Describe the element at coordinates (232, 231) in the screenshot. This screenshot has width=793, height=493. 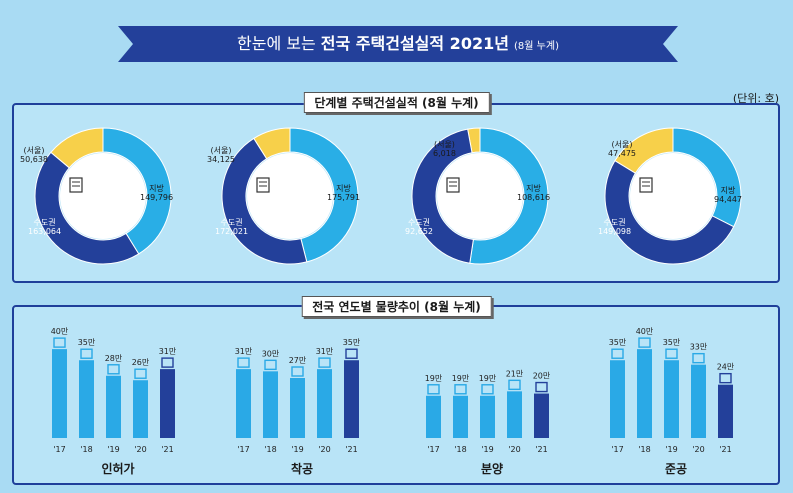
I see `slice-value: 172,021` at that location.